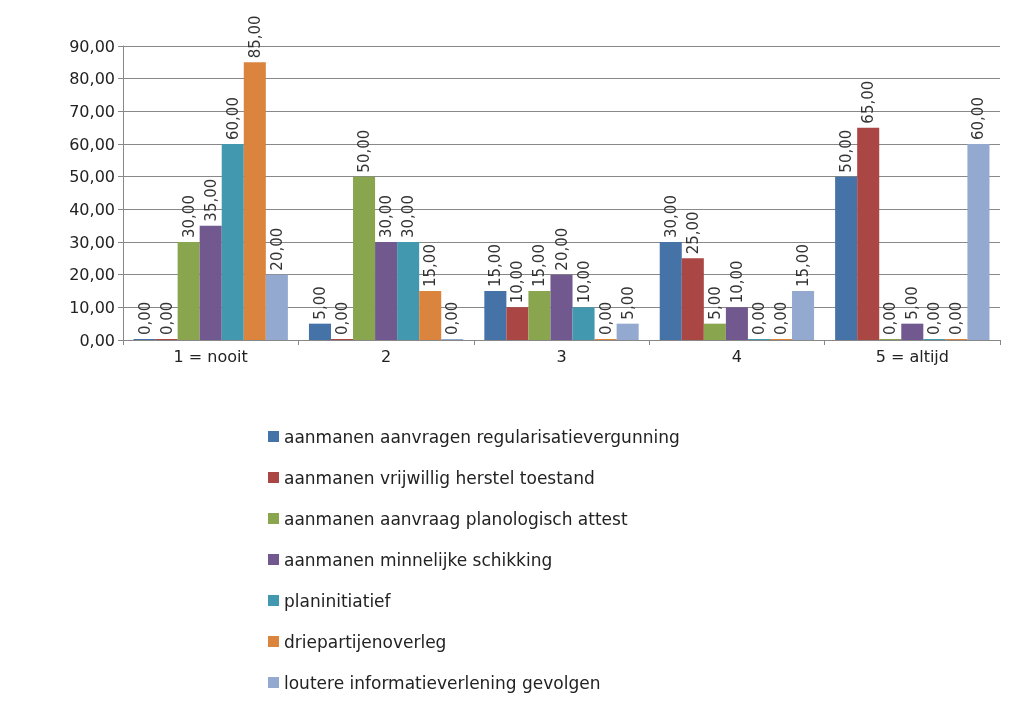 This screenshot has width=1027, height=724. Describe the element at coordinates (92, 79) in the screenshot. I see `y-tick-label: 80,00` at that location.